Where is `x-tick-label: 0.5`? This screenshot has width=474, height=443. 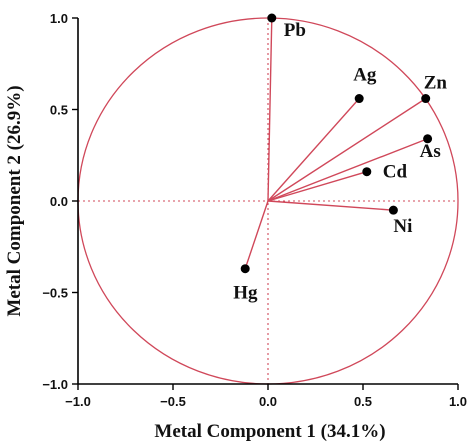 x-tick-label: 0.5 is located at coordinates (363, 401).